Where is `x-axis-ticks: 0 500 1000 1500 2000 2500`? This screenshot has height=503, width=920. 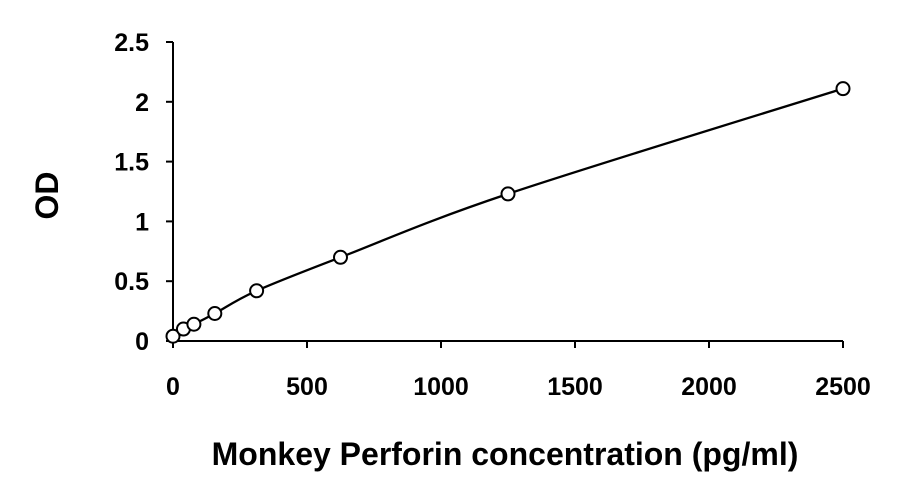
x-axis-ticks: 0 500 1000 1500 2000 2500 is located at coordinates (518, 371).